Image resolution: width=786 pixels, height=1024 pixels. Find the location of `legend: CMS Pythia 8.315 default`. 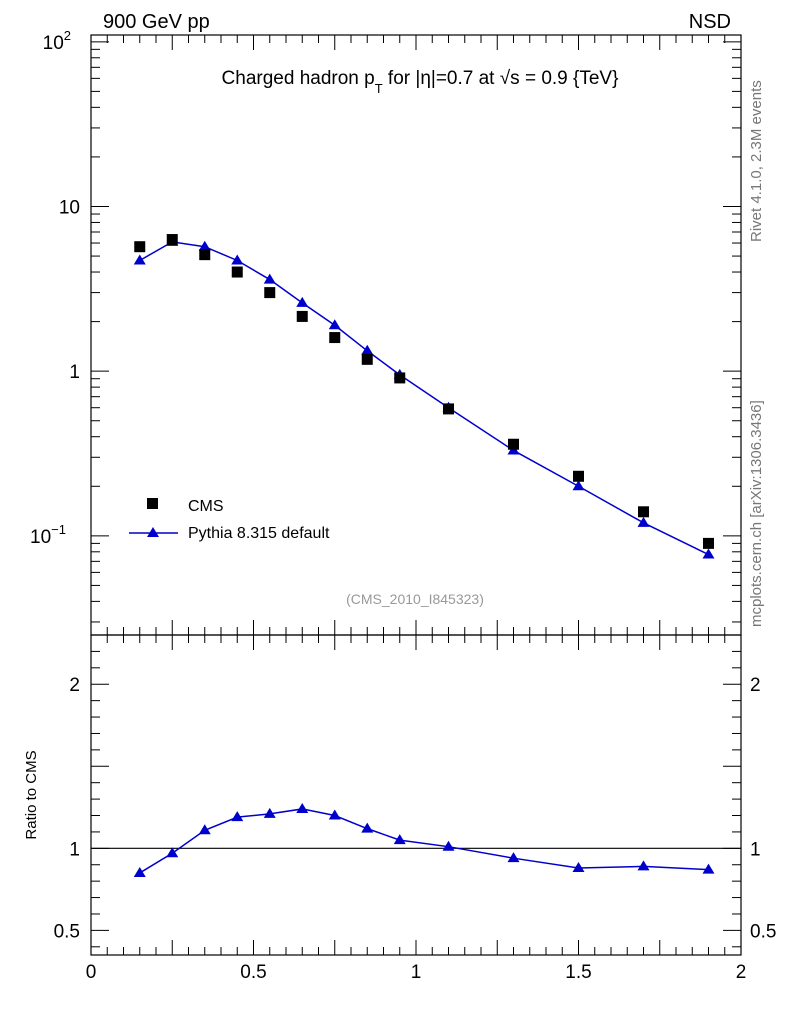

legend: CMS Pythia 8.315 default is located at coordinates (229, 520).